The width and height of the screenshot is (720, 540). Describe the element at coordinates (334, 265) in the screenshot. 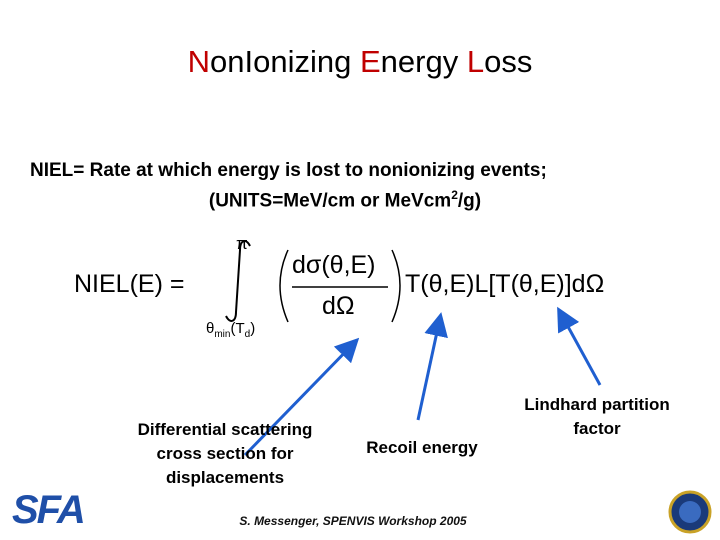

I see `numerator: dσ(θ,E)` at that location.